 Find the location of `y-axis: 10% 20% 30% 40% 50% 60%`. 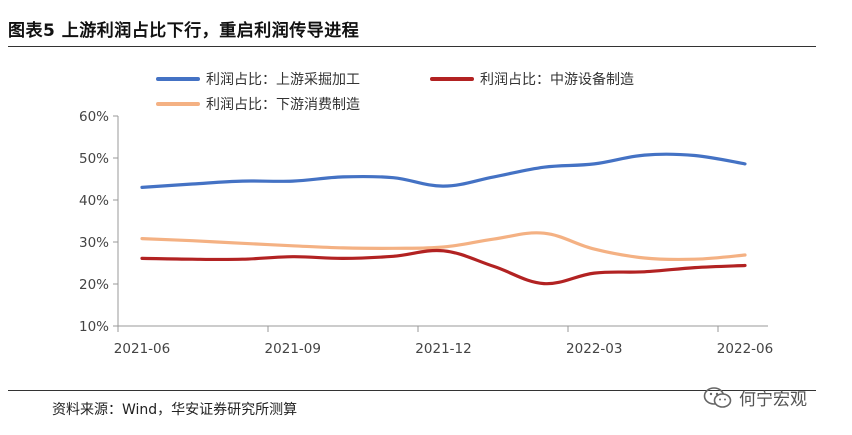

y-axis: 10% 20% 30% 40% 50% 60% is located at coordinates (99, 222).